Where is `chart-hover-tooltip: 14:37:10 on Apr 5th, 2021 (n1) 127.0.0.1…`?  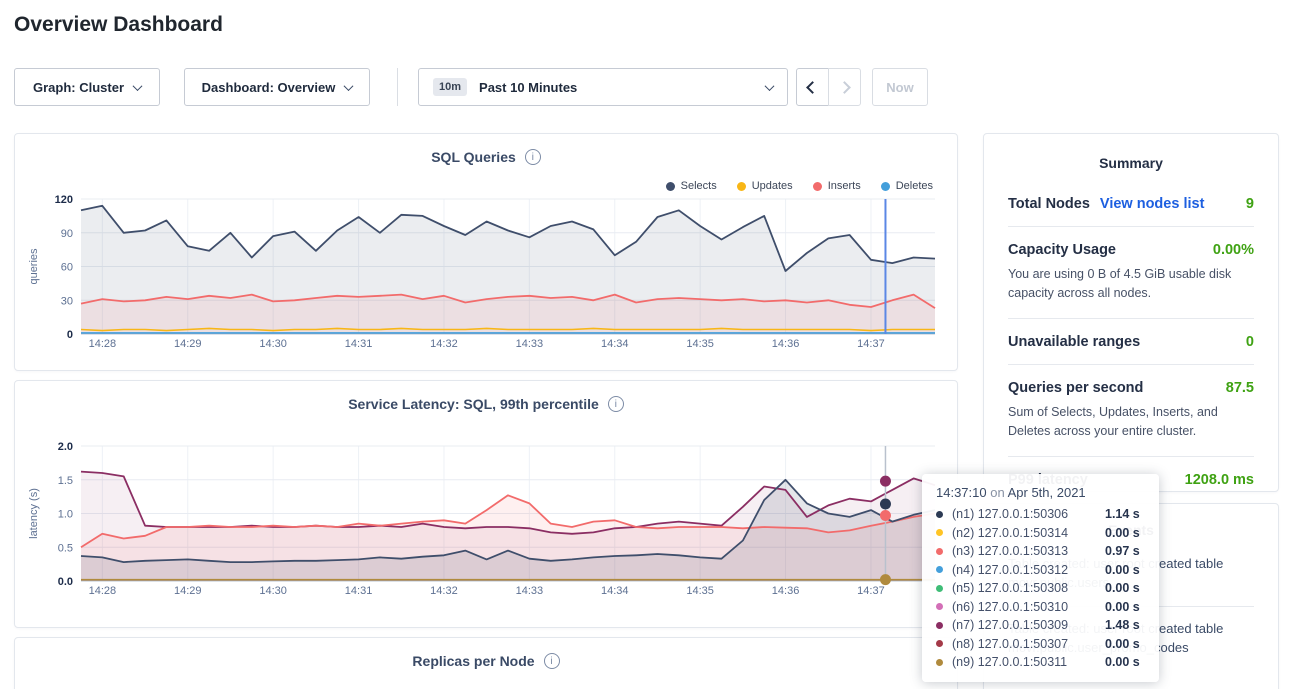
chart-hover-tooltip: 14:37:10 on Apr 5th, 2021 (n1) 127.0.0.1… is located at coordinates (1040, 578).